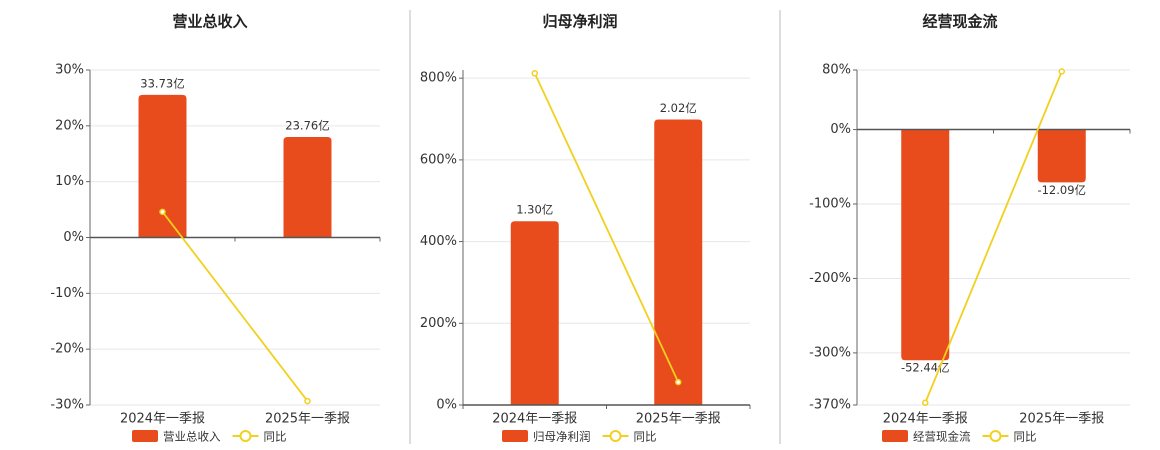  I want to click on y-tick-label: 10%, so click(69, 181).